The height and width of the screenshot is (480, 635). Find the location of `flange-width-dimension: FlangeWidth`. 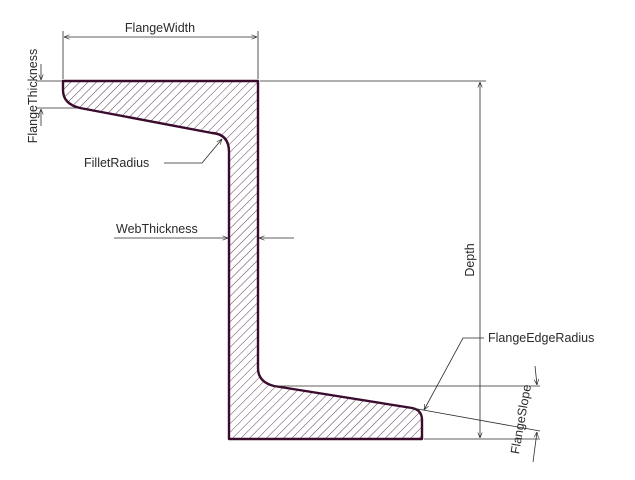

flange-width-dimension: FlangeWidth is located at coordinates (160, 50).